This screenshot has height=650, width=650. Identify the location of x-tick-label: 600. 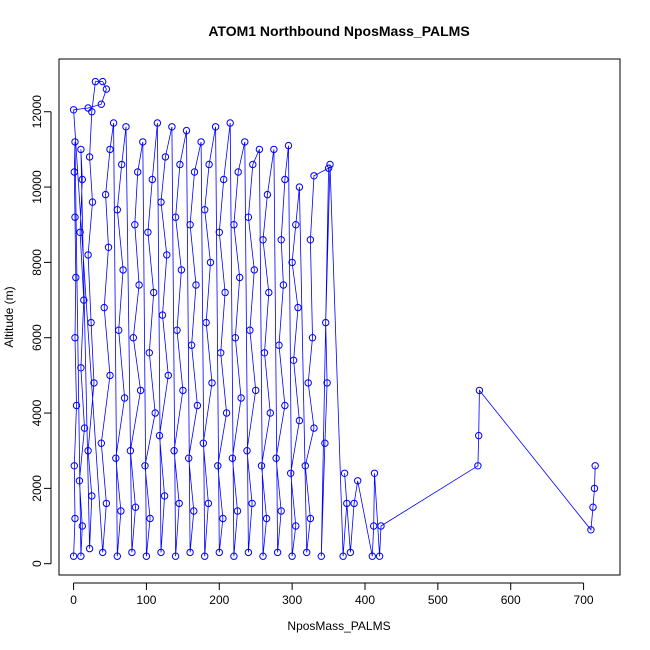
(511, 600).